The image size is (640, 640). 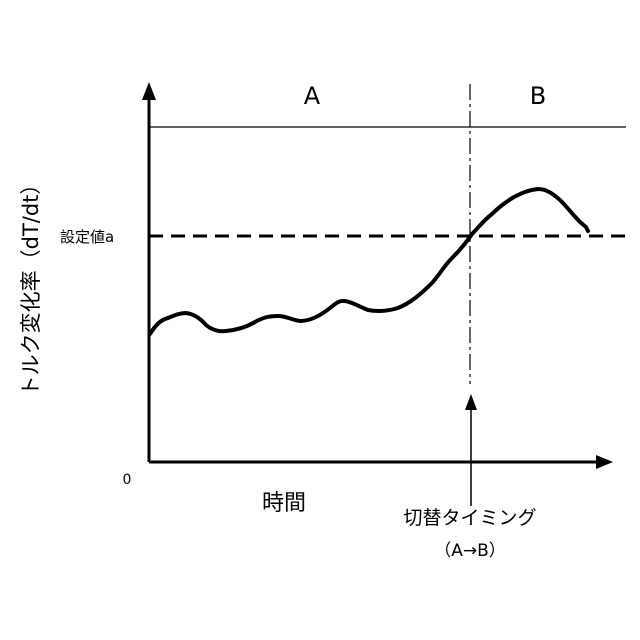 I want to click on region-b-label: B, so click(x=538, y=96).